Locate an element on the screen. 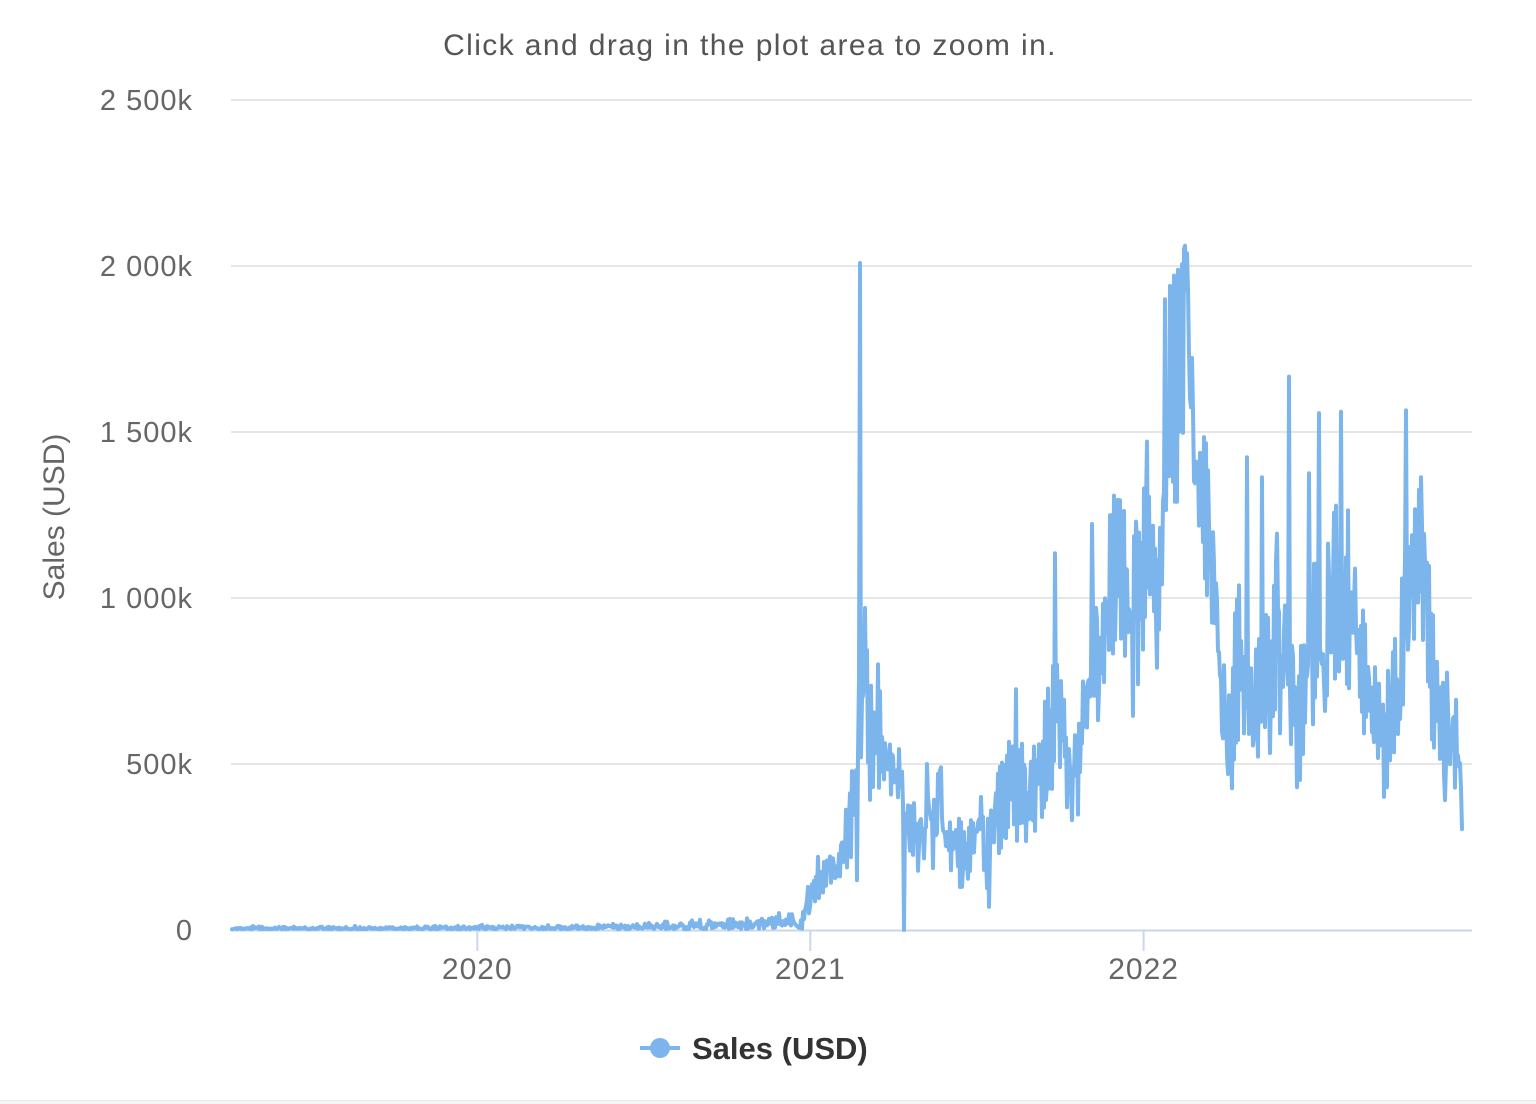  svg-text: 2021 is located at coordinates (810, 969).